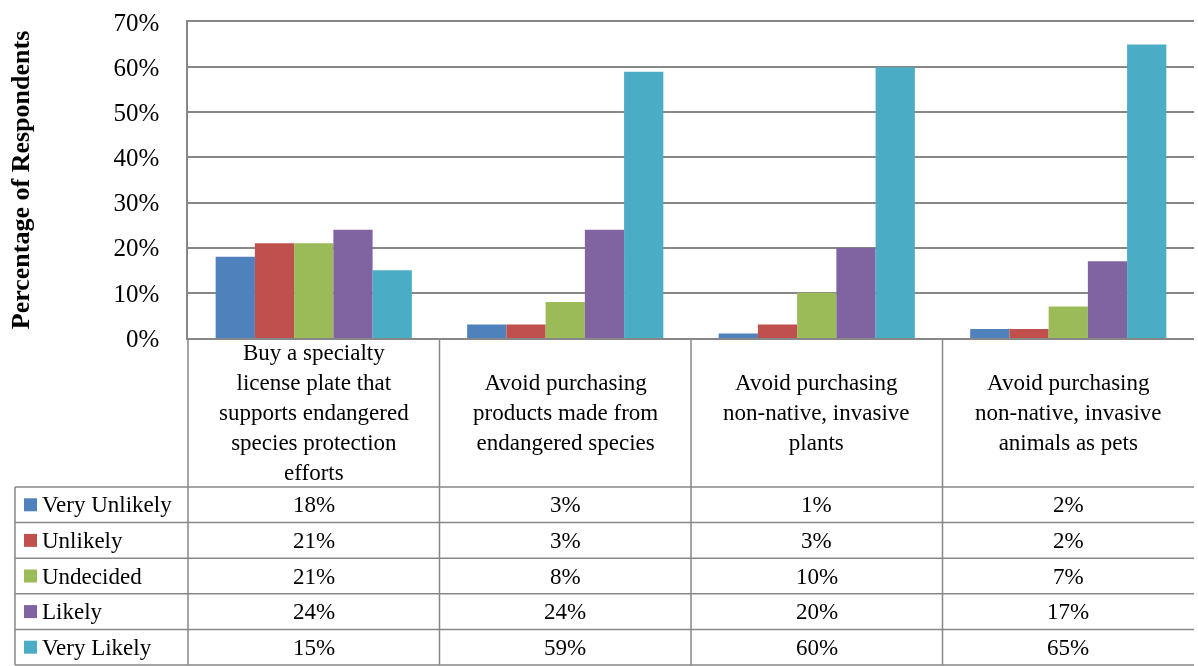  What do you see at coordinates (21, 180) in the screenshot?
I see `y-axis-title: Percentage of Respondents` at bounding box center [21, 180].